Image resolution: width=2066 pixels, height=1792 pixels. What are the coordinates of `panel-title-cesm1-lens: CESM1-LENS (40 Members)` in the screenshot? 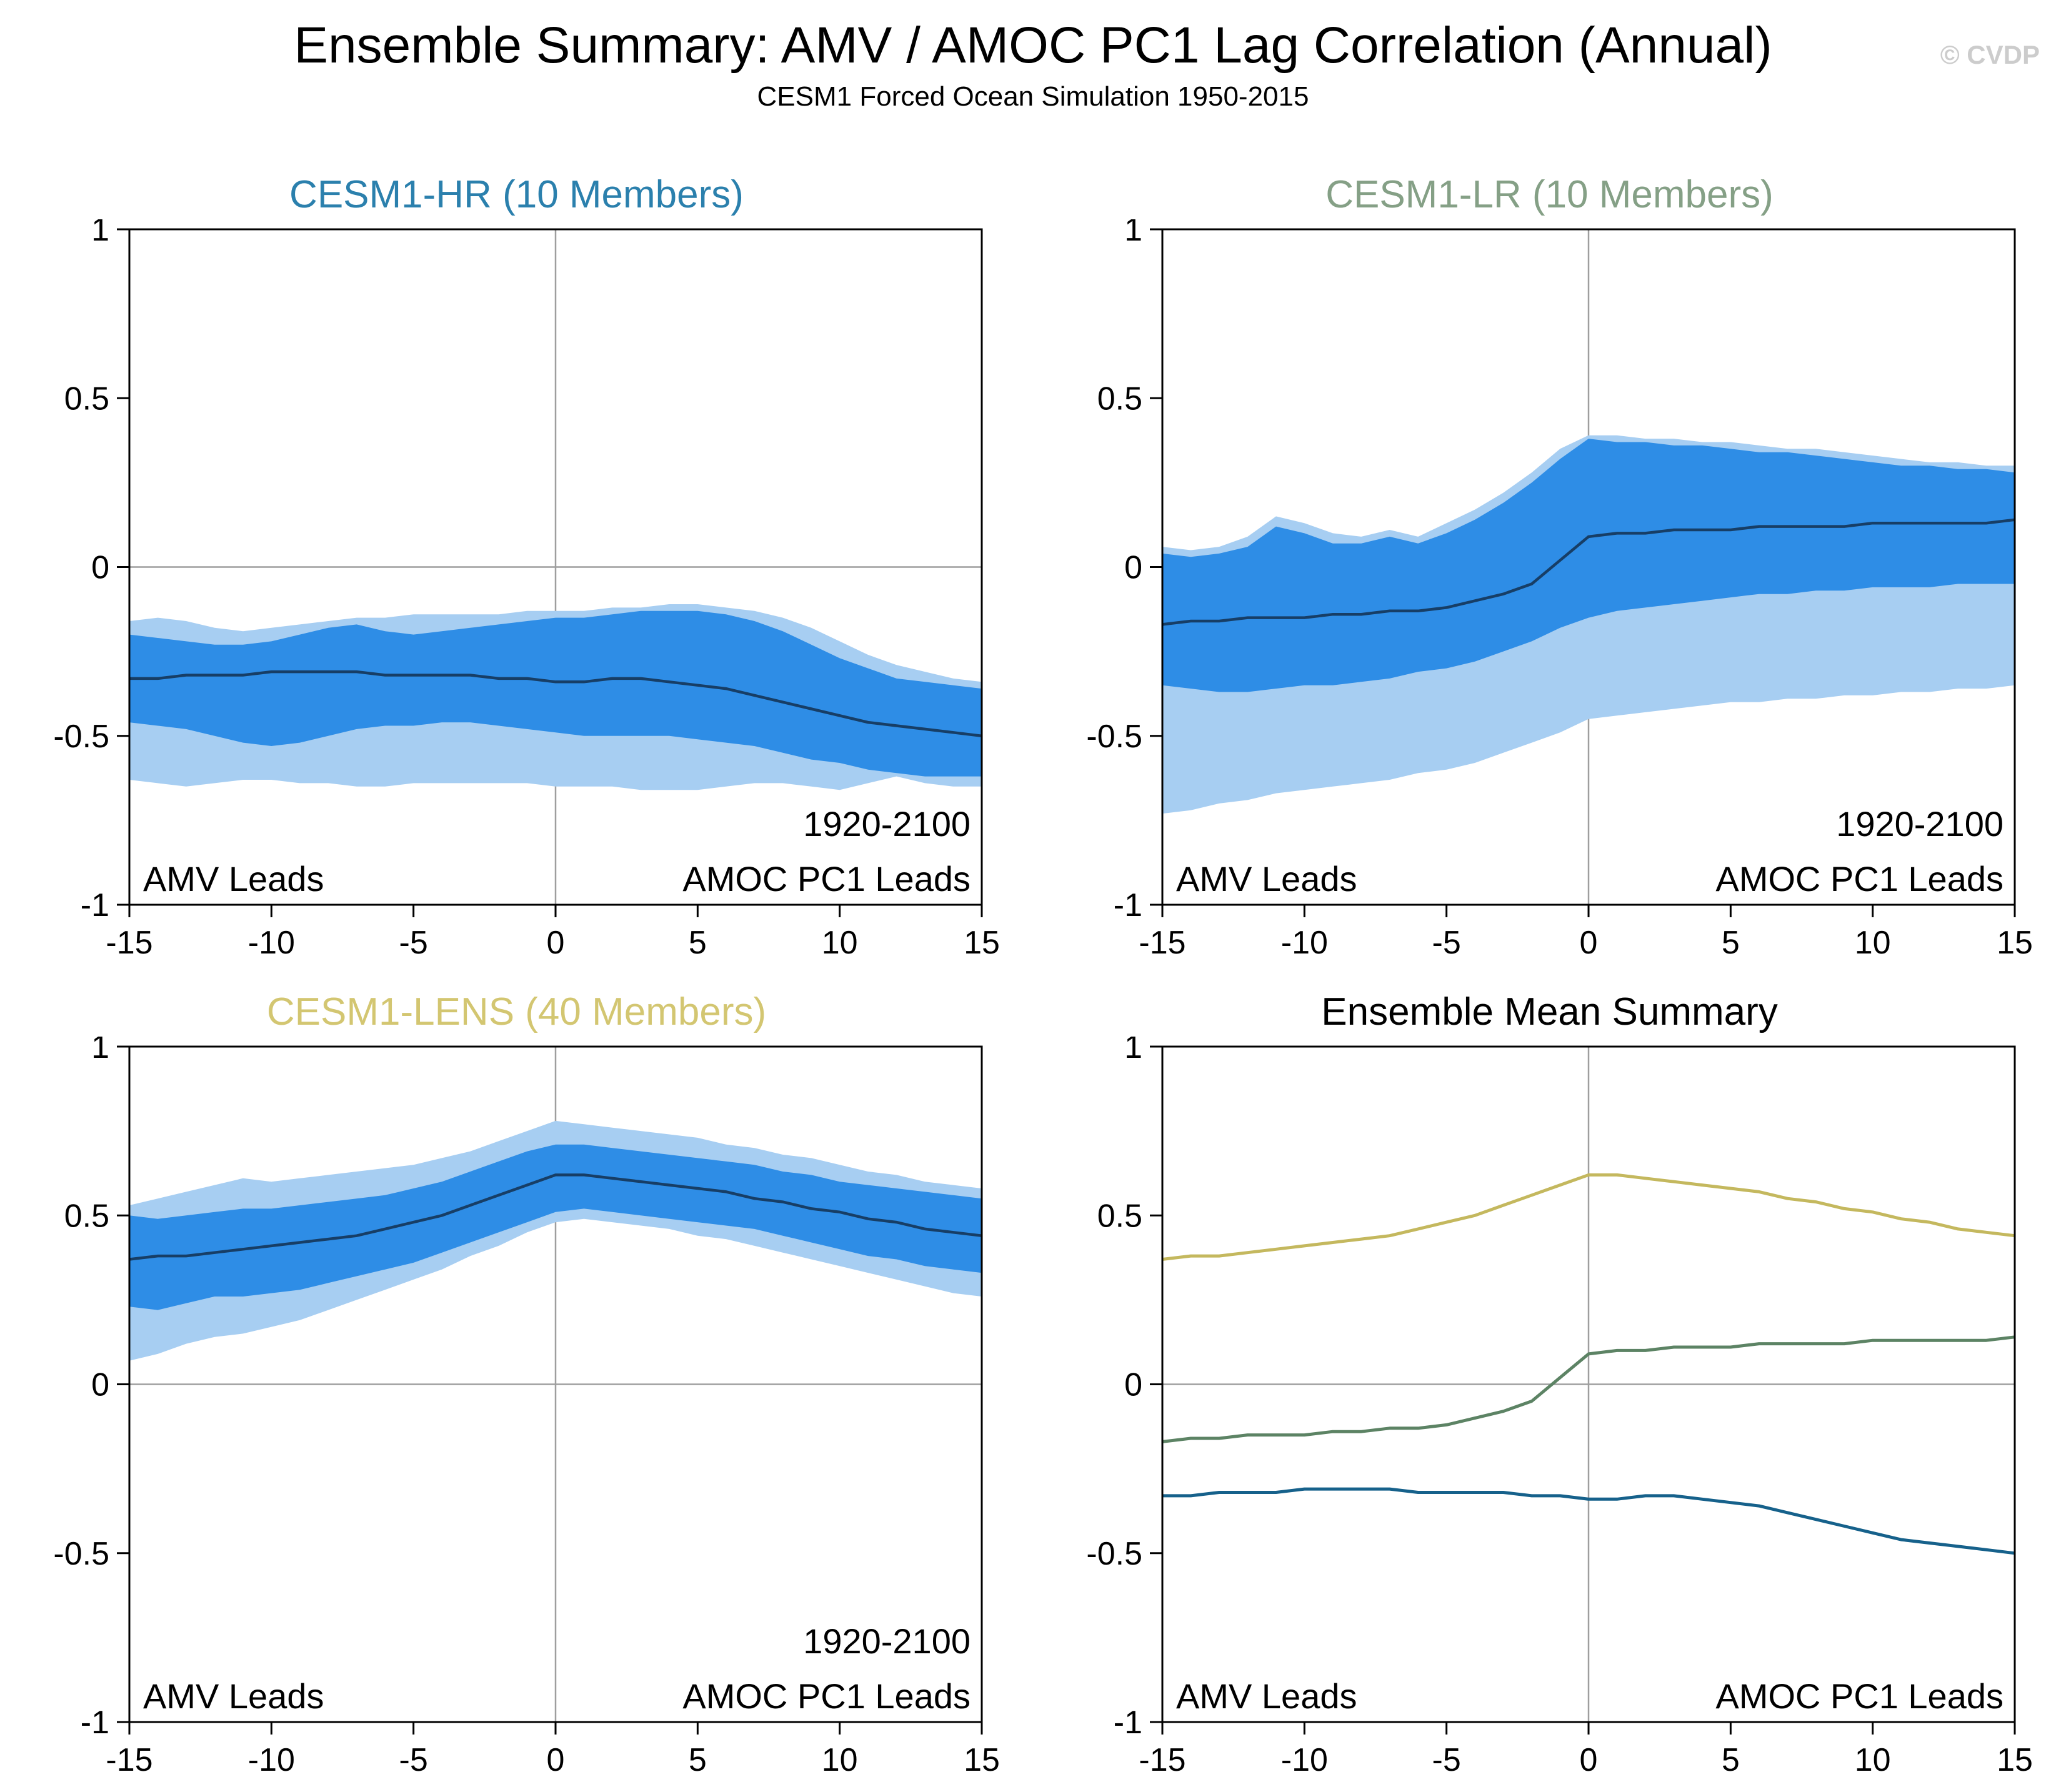 It's located at (516, 1011).